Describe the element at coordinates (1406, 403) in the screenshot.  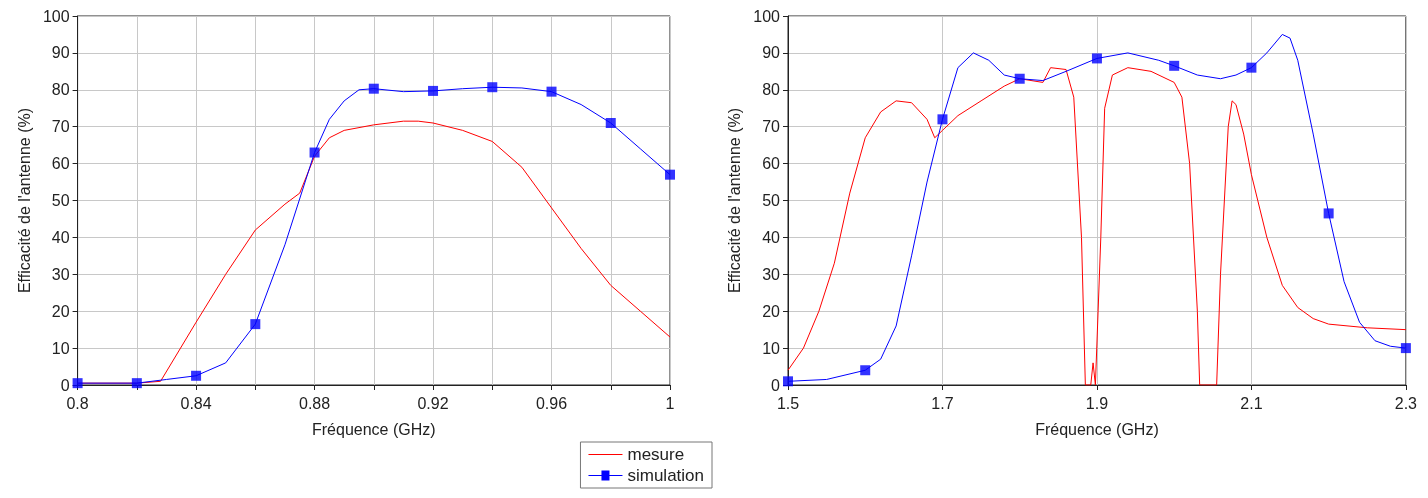
I see `x-tick-label: 2.3` at that location.